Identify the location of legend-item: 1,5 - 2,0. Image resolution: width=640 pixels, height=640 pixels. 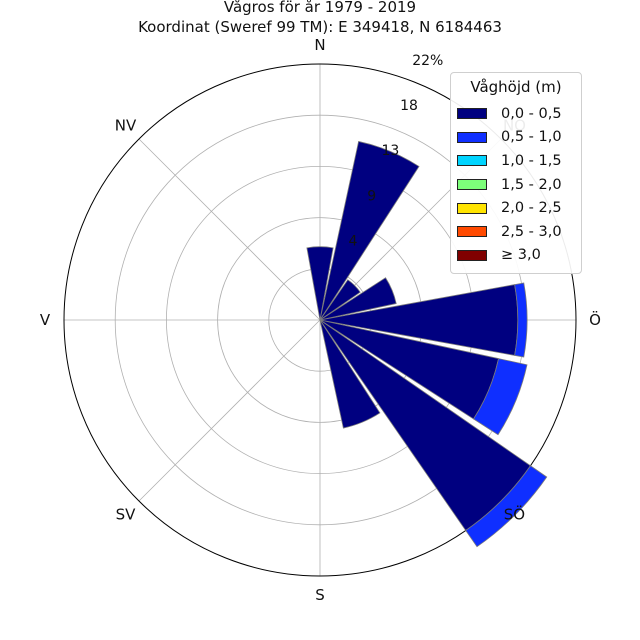
(516, 185).